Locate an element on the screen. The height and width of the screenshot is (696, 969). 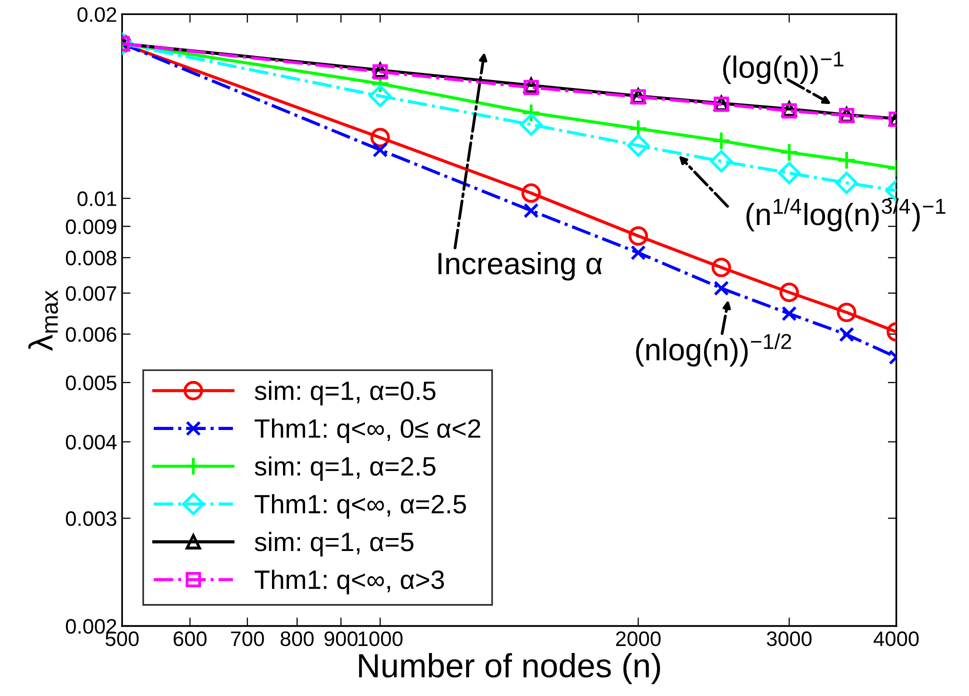
y-tick-label: 0.02 is located at coordinates (97, 14).